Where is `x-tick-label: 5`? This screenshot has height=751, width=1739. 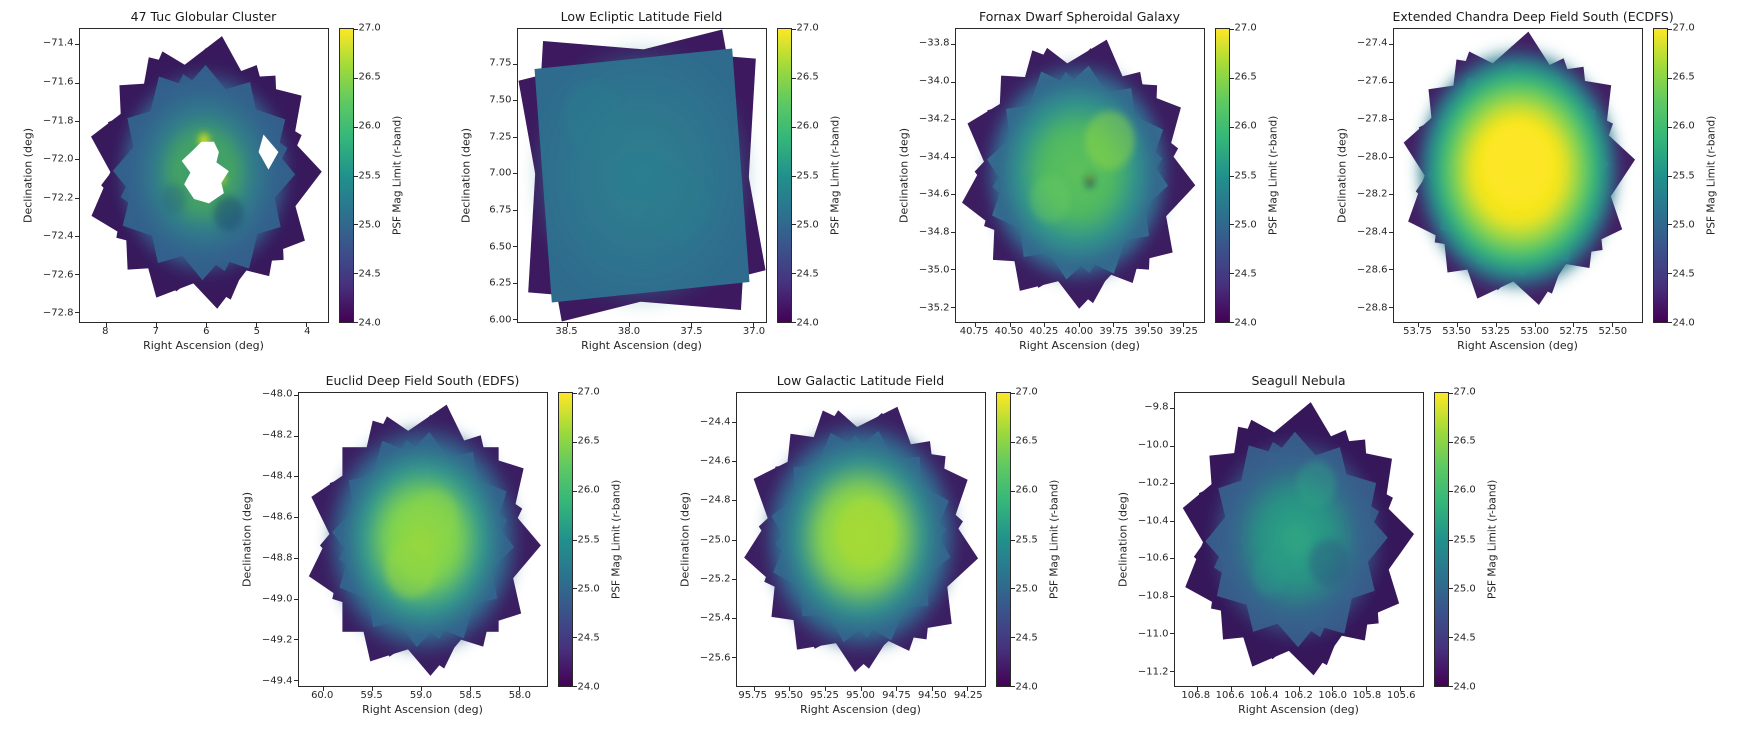 x-tick-label: 5 is located at coordinates (256, 331).